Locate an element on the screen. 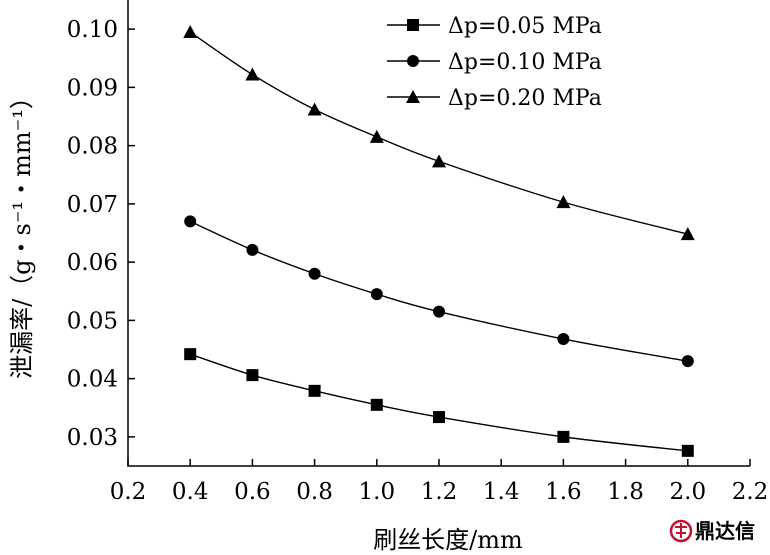  x-tick-label: 1.6 is located at coordinates (563, 492).